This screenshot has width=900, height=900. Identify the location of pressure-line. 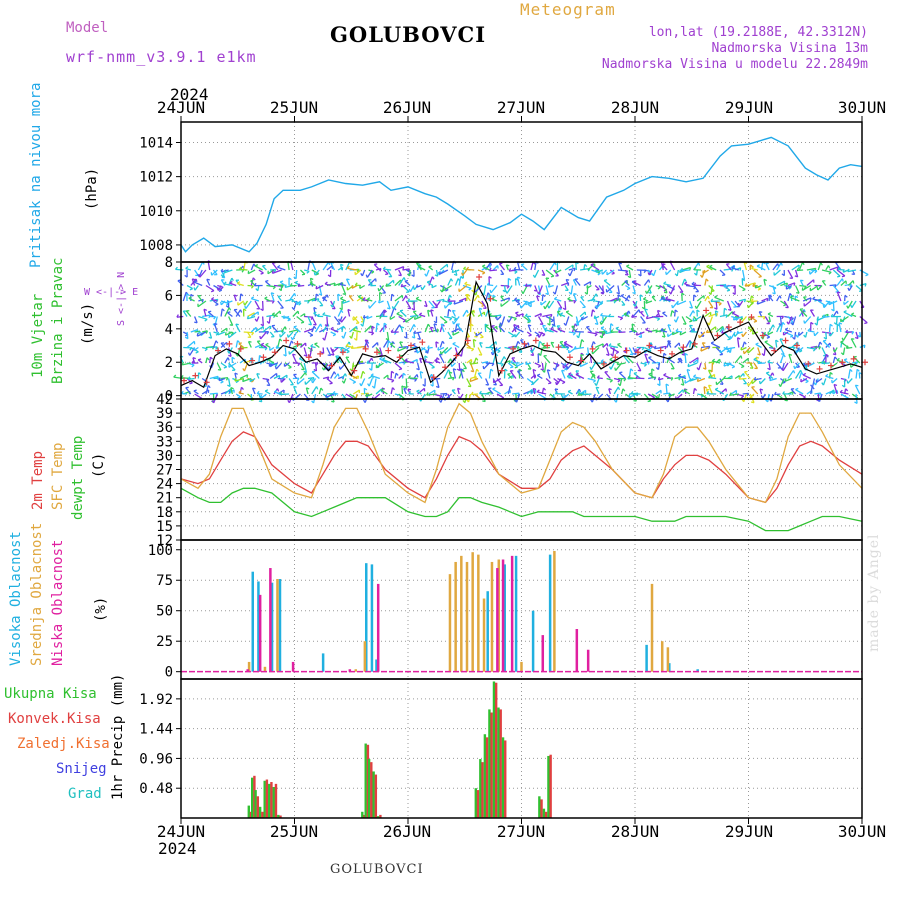
(521, 194).